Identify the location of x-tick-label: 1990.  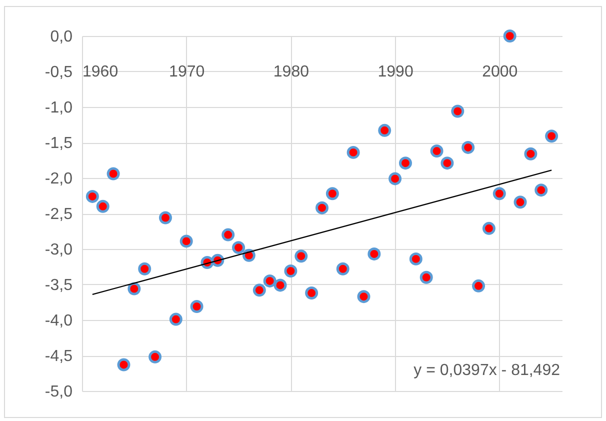
(396, 72).